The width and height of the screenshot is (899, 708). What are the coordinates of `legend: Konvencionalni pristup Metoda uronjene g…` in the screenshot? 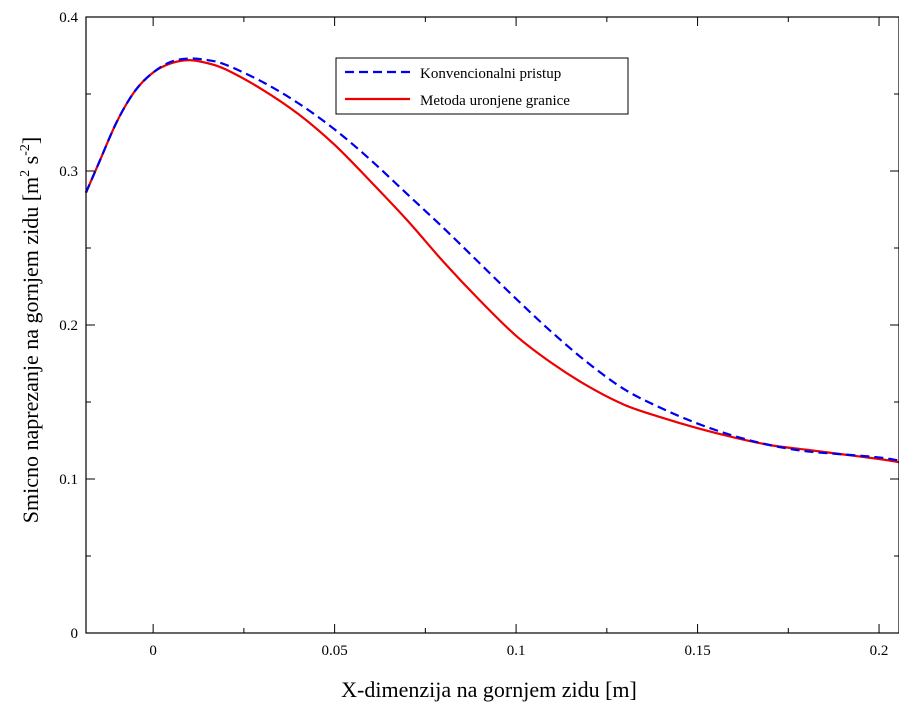 It's located at (482, 86).